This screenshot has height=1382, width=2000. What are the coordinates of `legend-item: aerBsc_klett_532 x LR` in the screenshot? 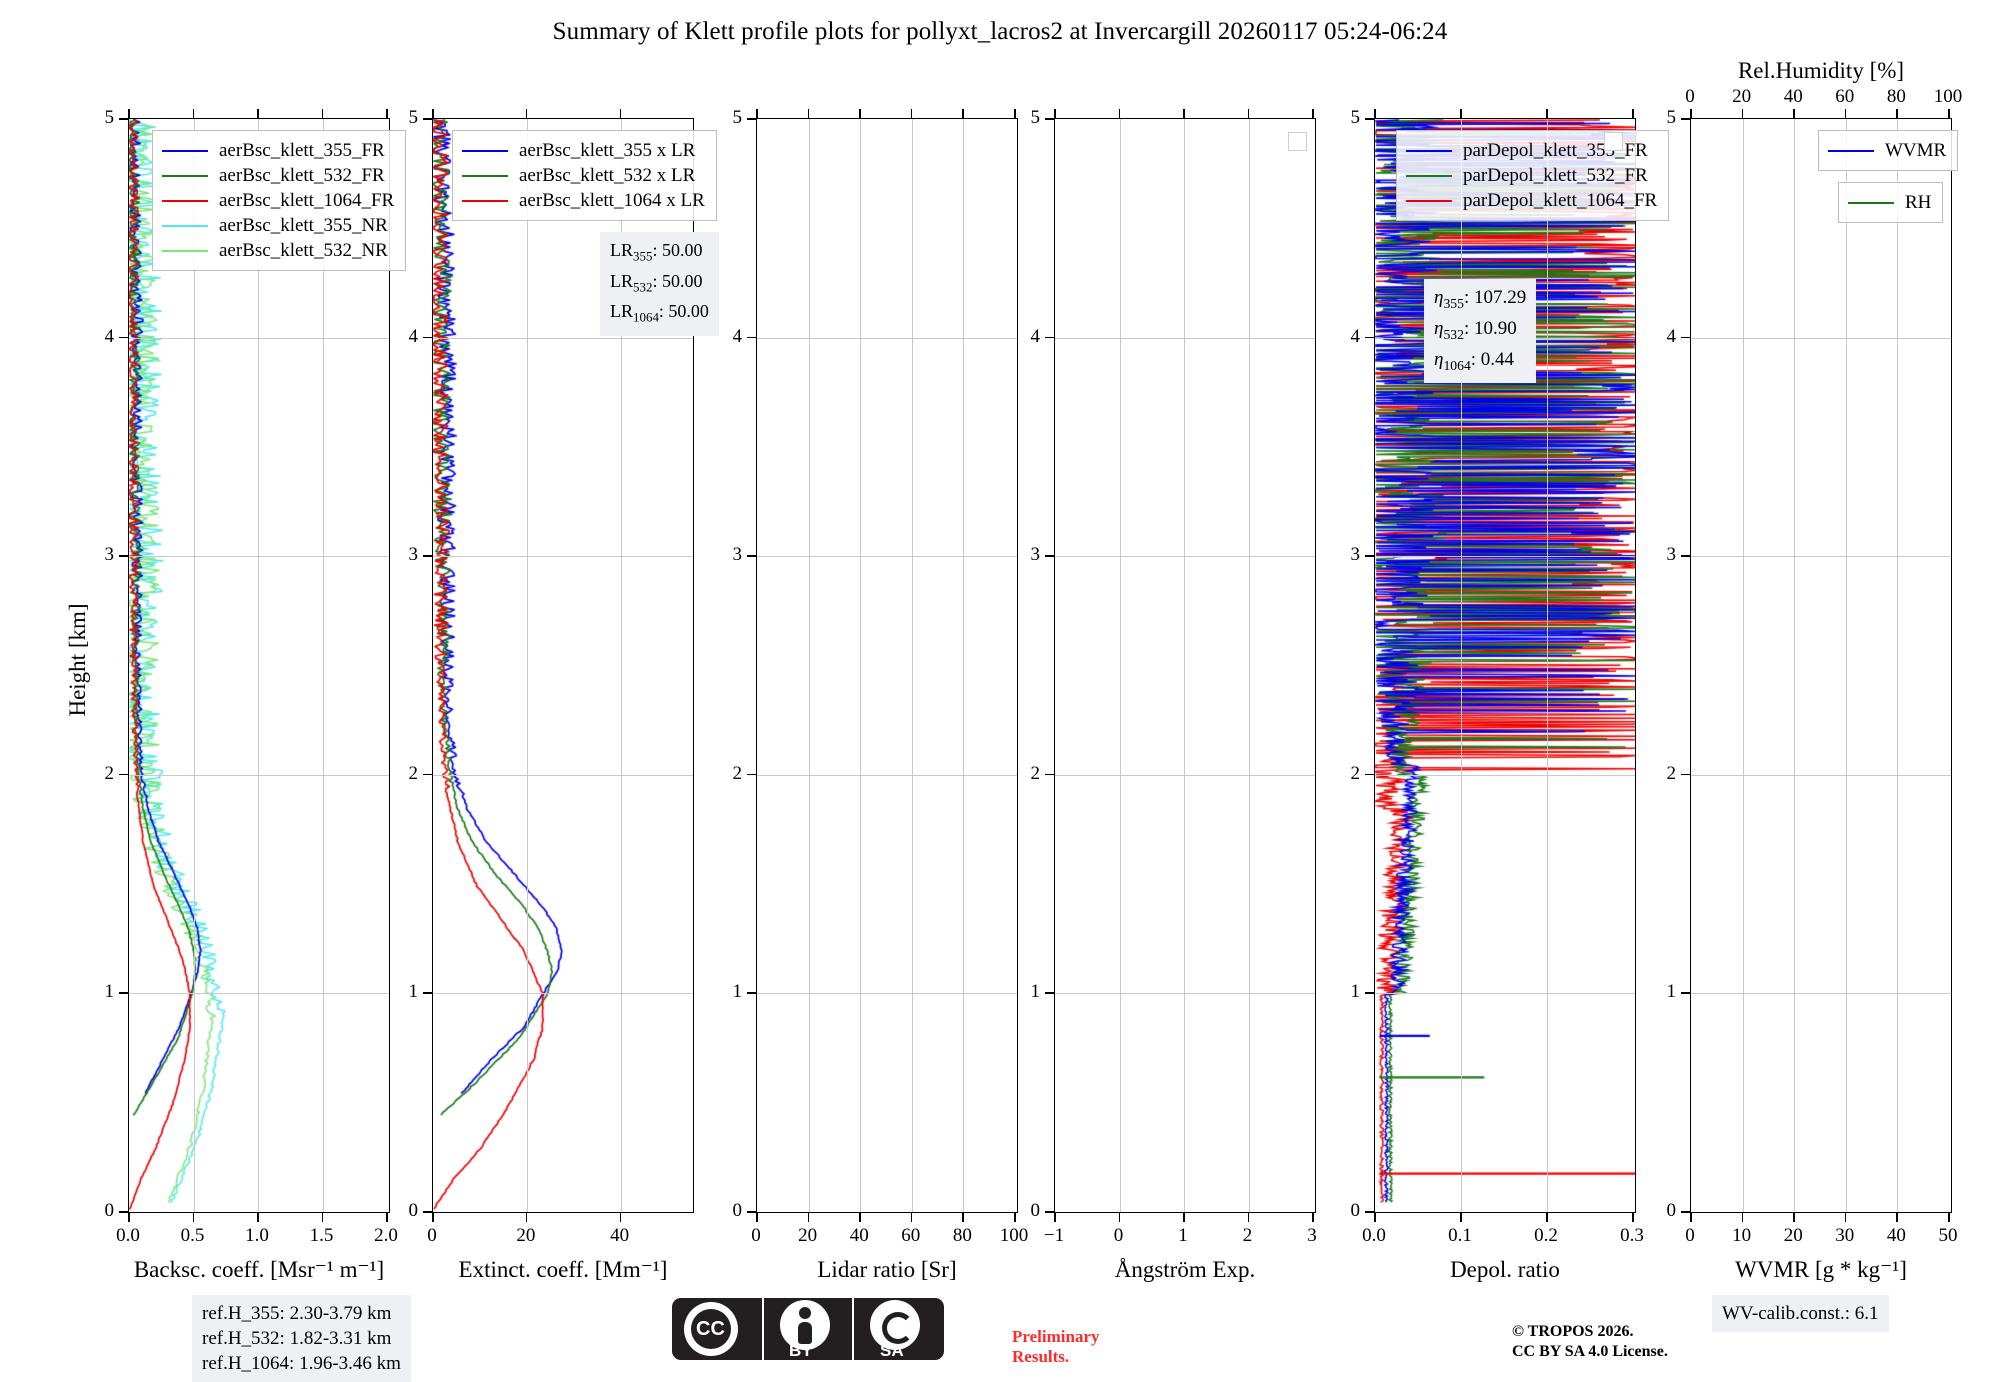 It's located at (583, 175).